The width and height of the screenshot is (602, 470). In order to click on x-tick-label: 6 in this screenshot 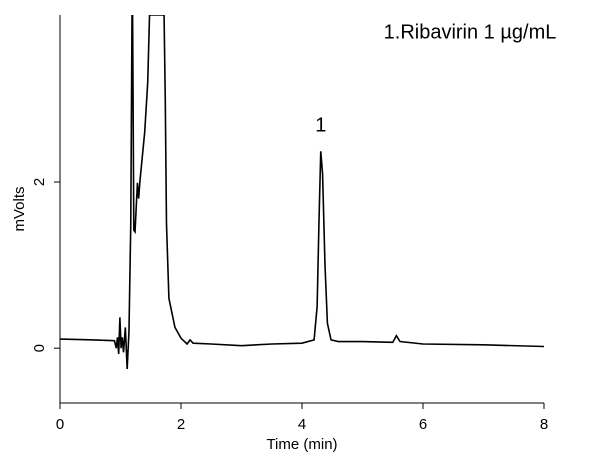, I will do `click(423, 424)`.